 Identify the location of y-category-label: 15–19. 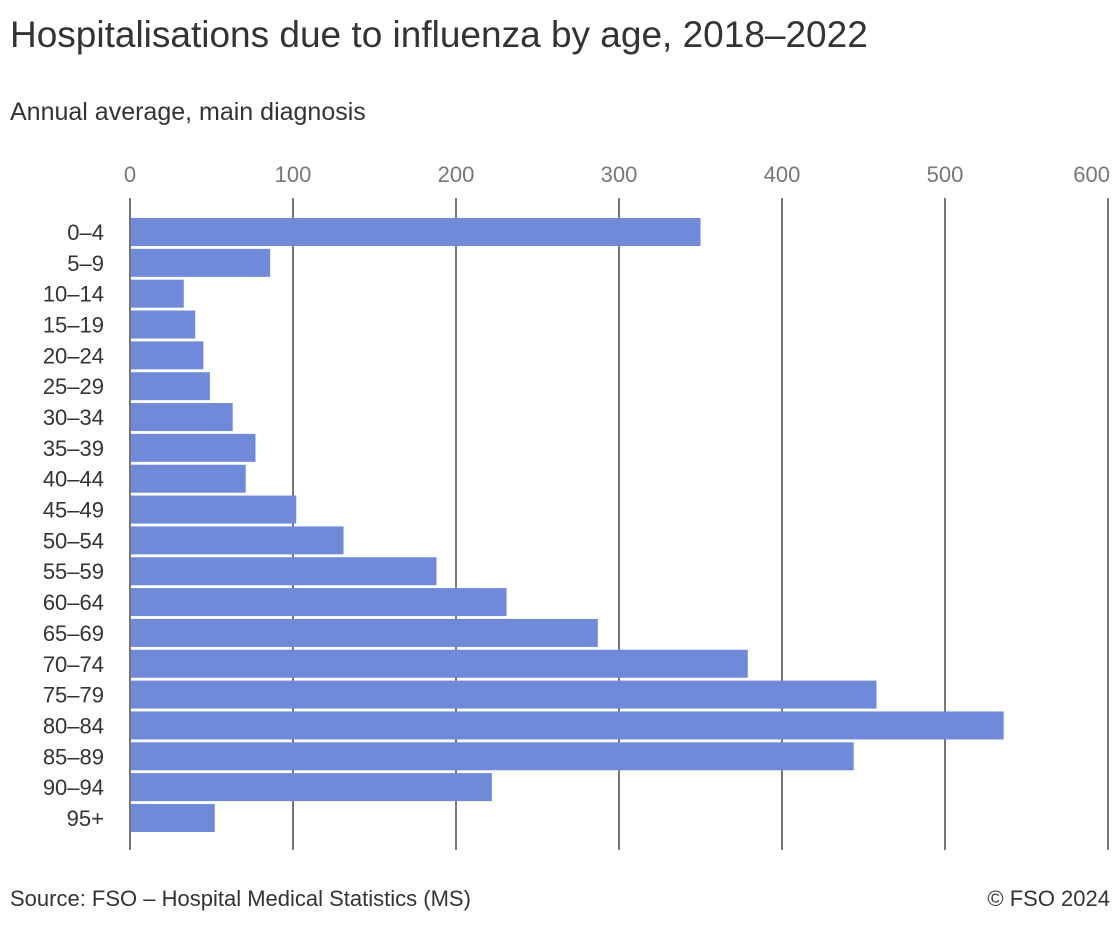
(73, 325).